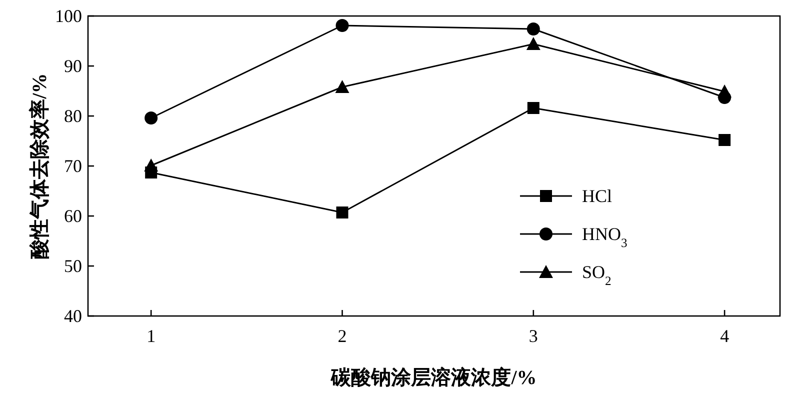 The image size is (800, 400). What do you see at coordinates (73, 166) in the screenshot?
I see `y-tick-label: 70` at bounding box center [73, 166].